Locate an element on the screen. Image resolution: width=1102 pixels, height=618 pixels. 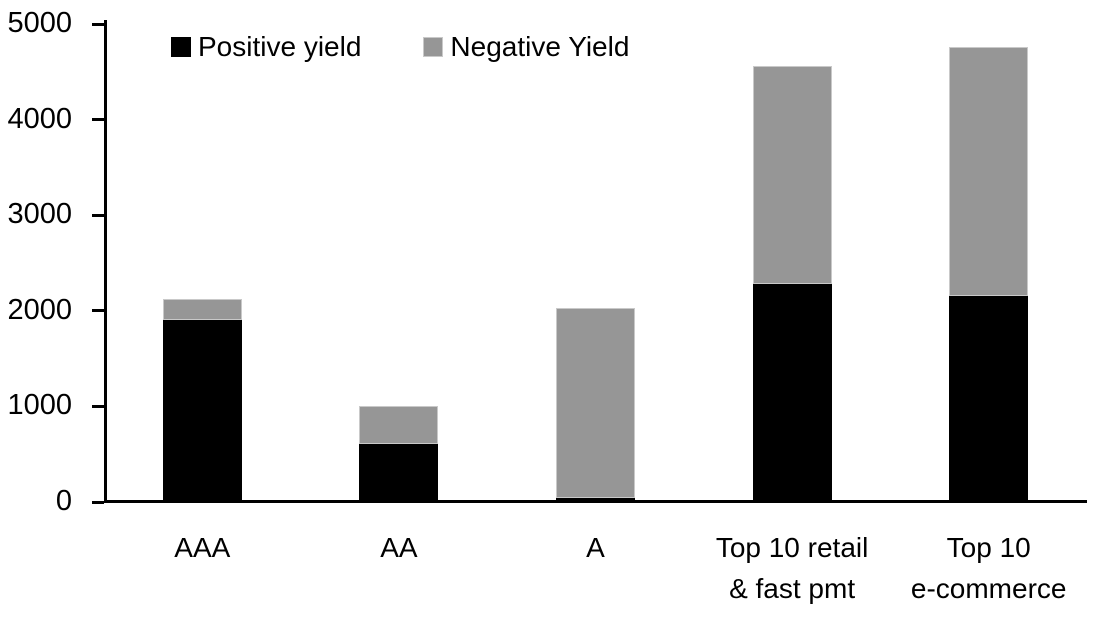
y-tick-label: 4000 is located at coordinates (39, 118).